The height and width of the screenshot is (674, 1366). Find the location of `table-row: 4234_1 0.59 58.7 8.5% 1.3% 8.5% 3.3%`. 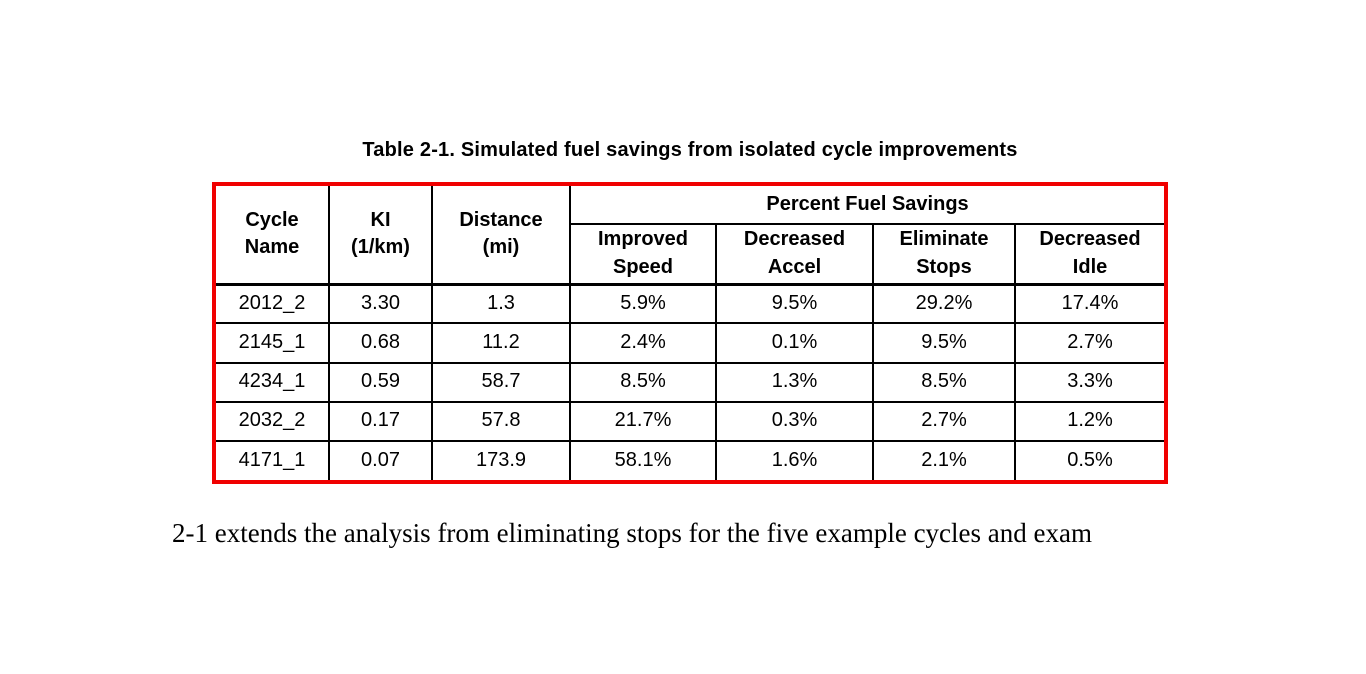

table-row: 4234_1 0.59 58.7 8.5% 1.3% 8.5% 3.3% is located at coordinates (690, 382).